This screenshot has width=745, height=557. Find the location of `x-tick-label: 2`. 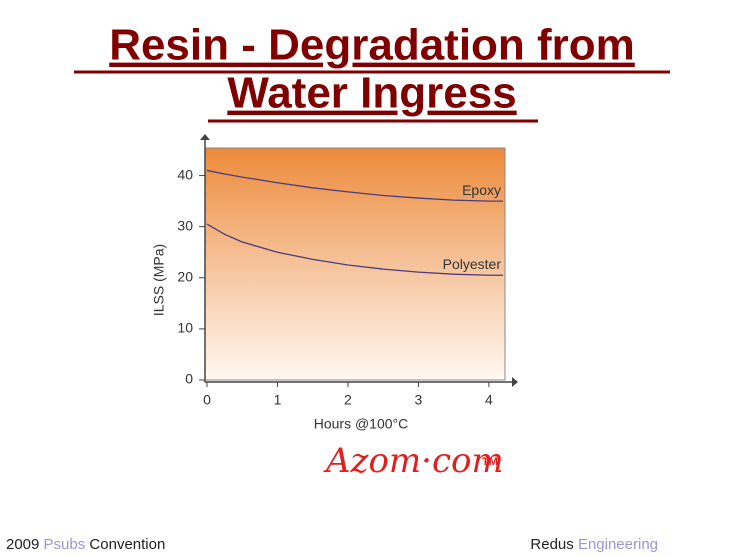

x-tick-label: 2 is located at coordinates (348, 400).